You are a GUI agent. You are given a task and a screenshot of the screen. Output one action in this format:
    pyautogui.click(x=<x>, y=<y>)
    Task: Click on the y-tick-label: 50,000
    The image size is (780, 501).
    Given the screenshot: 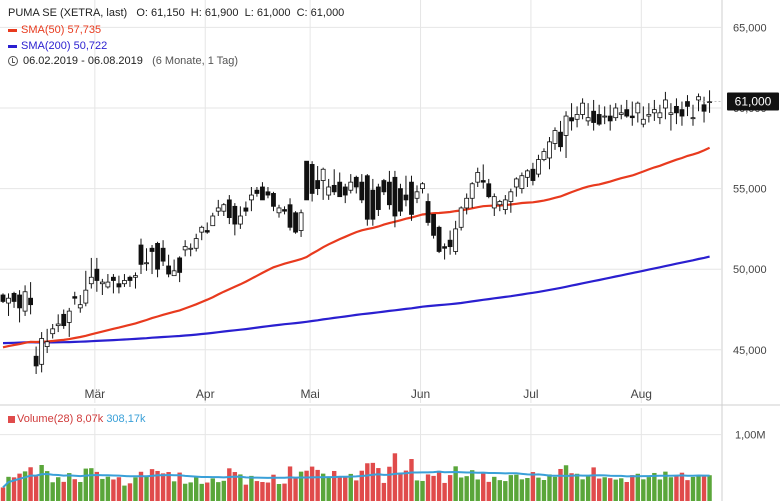 What is the action you would take?
    pyautogui.click(x=750, y=270)
    